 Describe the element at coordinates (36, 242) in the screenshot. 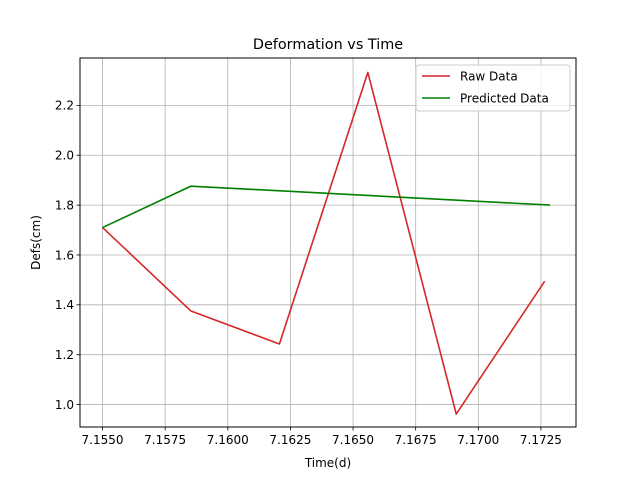

I see `y-axis-label: Defs(cm)` at that location.